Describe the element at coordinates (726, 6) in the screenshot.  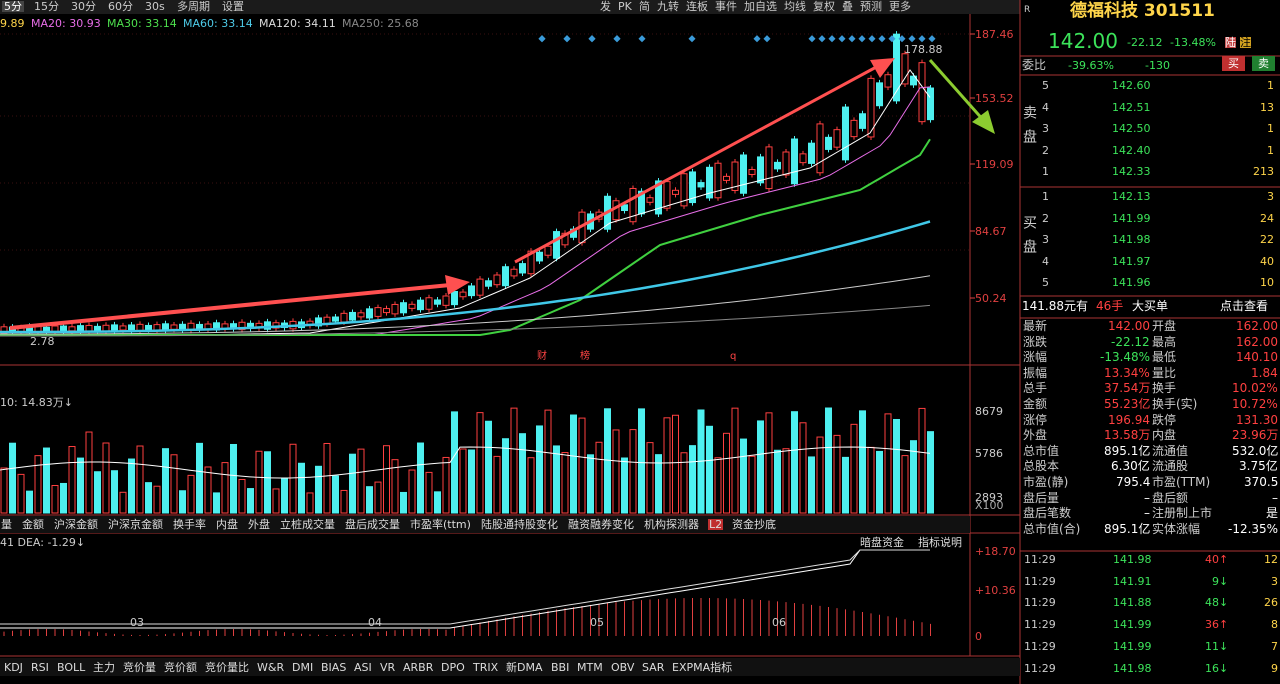
I see `tool-button: 事件` at that location.